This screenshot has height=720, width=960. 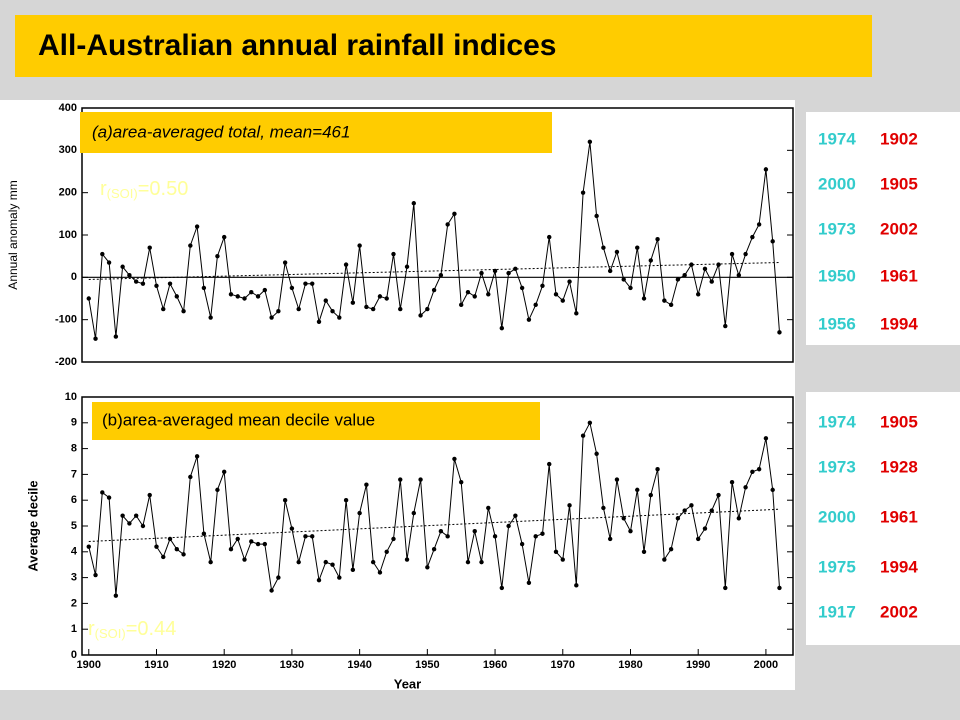 What do you see at coordinates (837, 516) in the screenshot?
I see `ranking-year: 2000` at bounding box center [837, 516].